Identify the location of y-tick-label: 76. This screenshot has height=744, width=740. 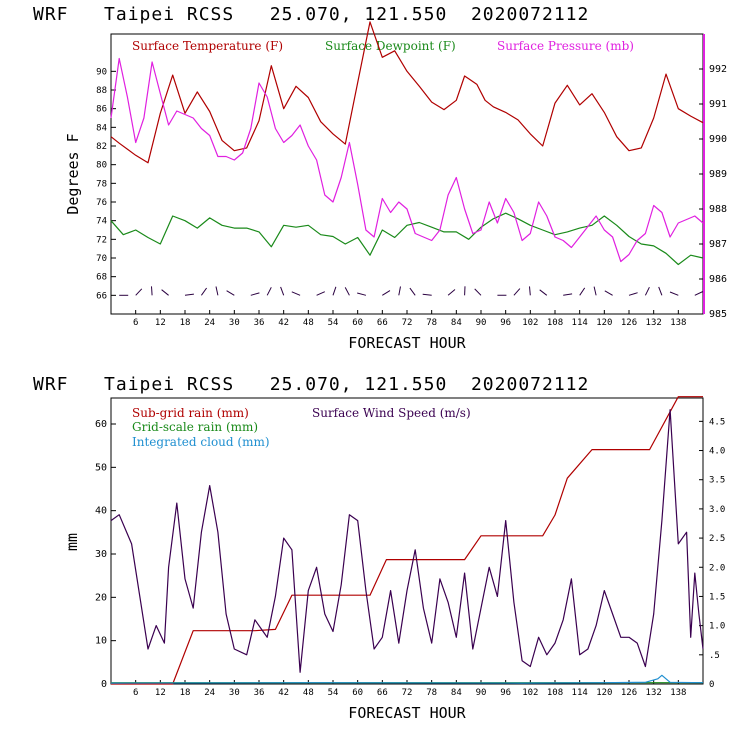
(101, 203).